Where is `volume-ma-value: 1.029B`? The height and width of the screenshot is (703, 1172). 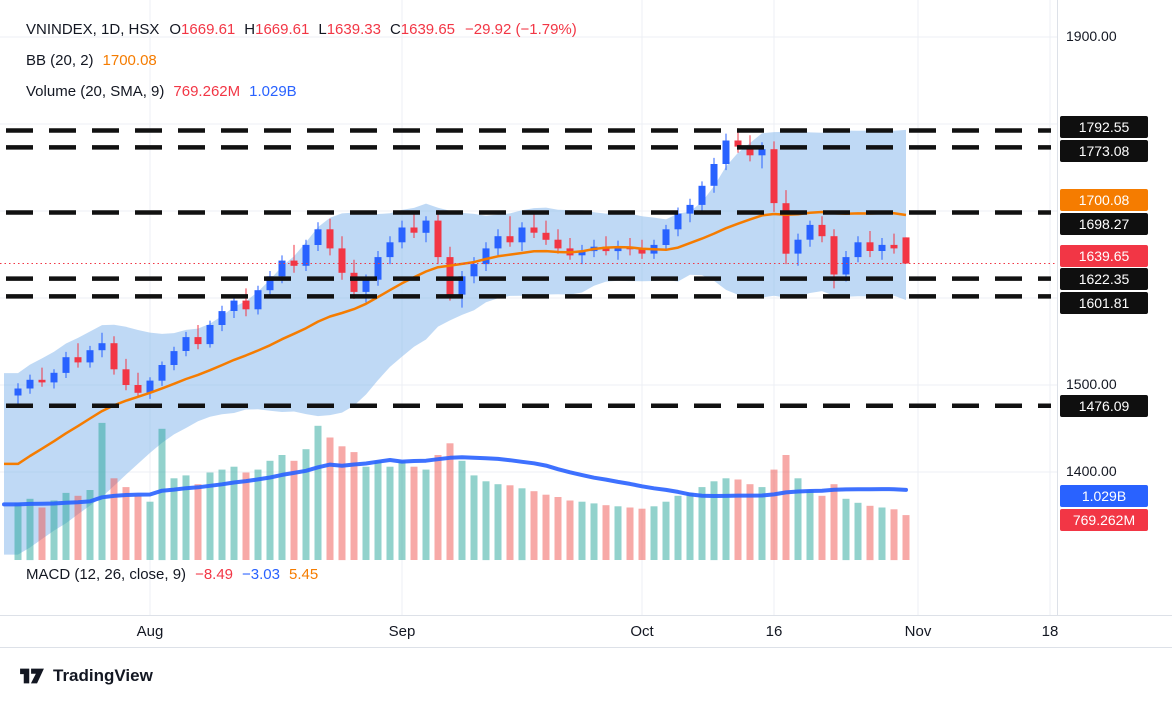 volume-ma-value: 1.029B is located at coordinates (273, 91).